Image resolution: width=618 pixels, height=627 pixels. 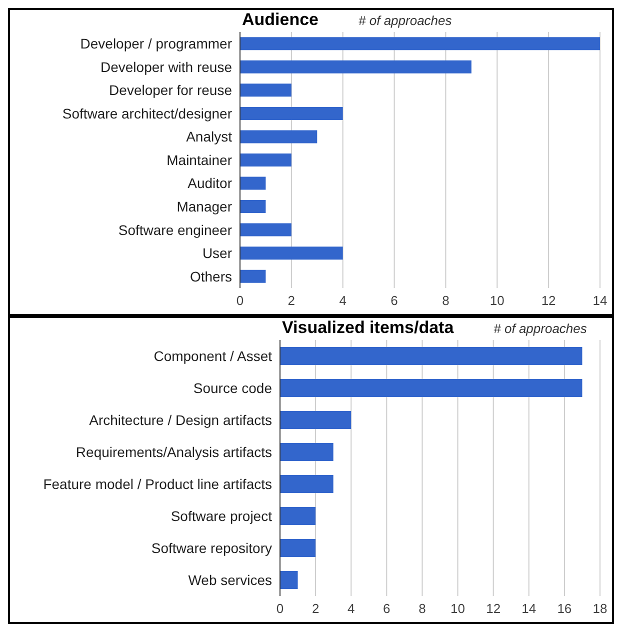 I want to click on y-tick-label: Analyst, so click(x=209, y=136).